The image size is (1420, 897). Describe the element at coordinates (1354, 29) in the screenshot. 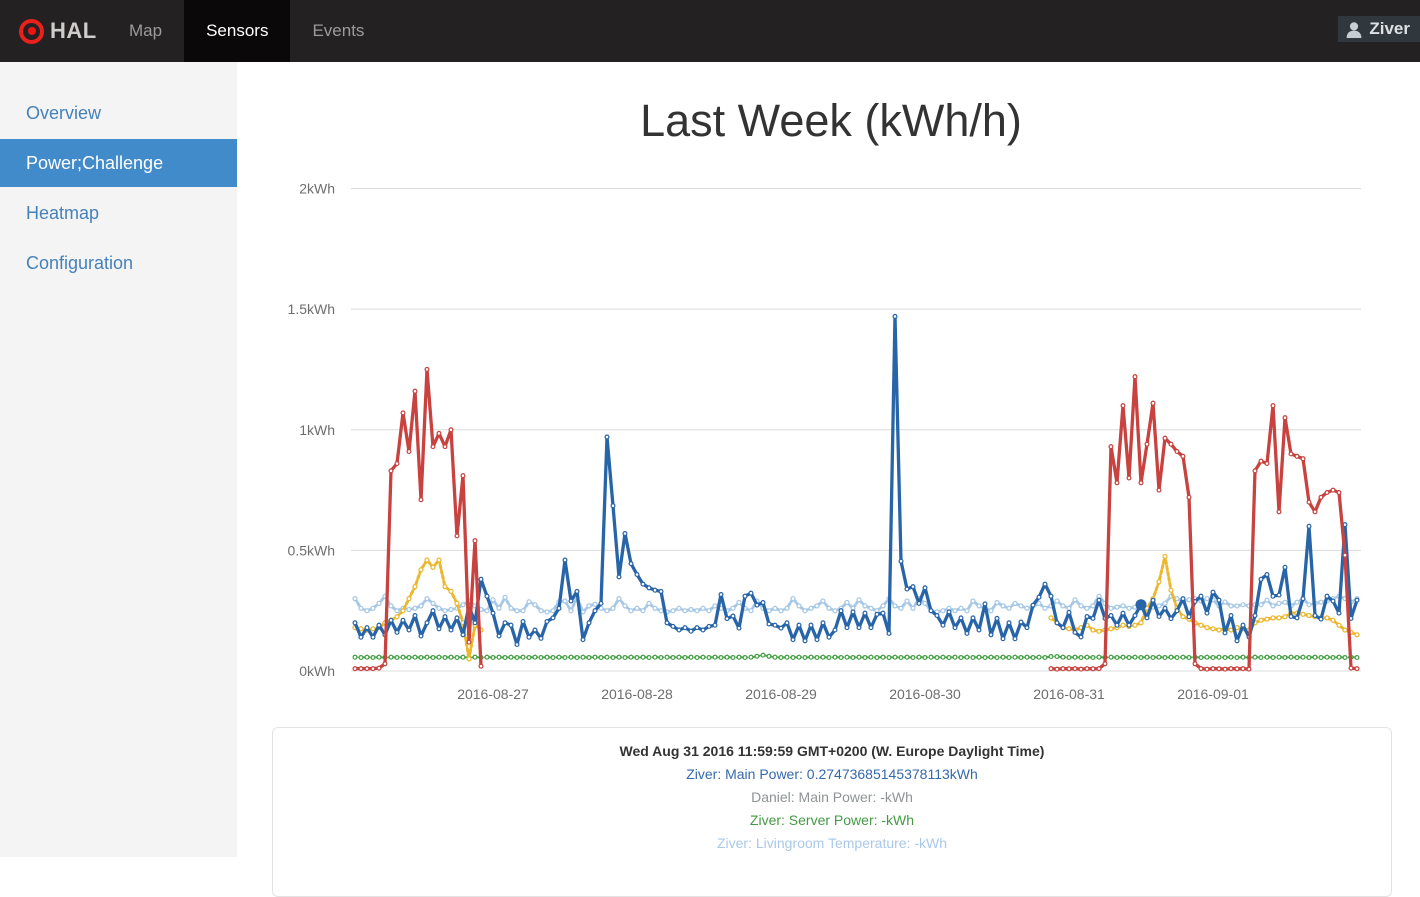

I see `user-icon` at that location.